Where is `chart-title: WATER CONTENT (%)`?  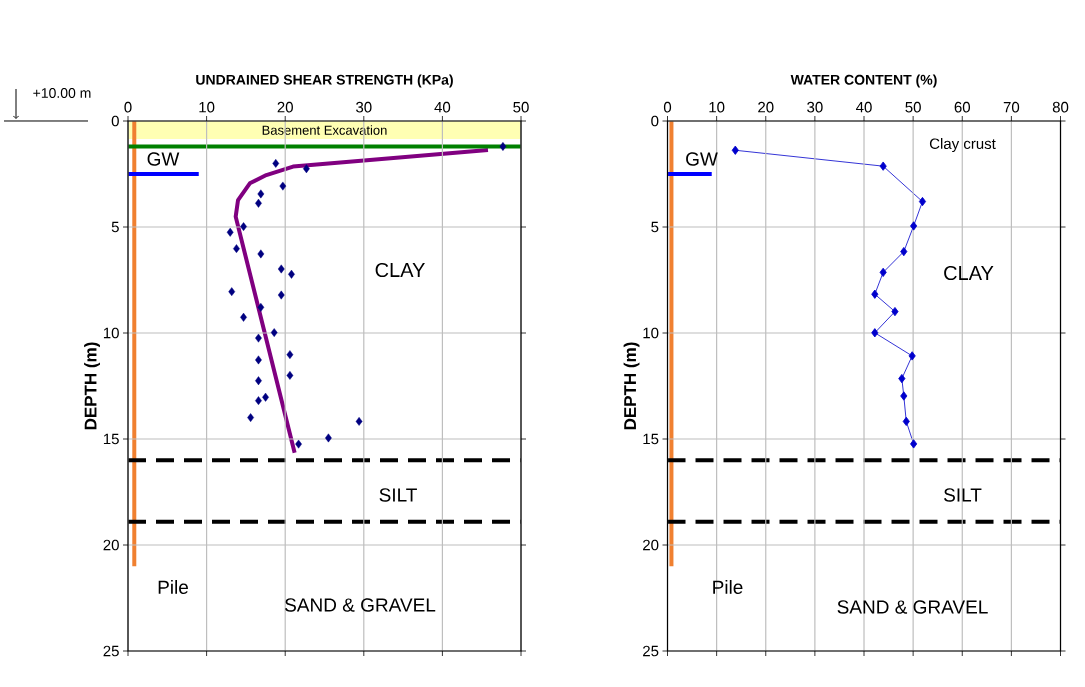
chart-title: WATER CONTENT (%) is located at coordinates (863, 81).